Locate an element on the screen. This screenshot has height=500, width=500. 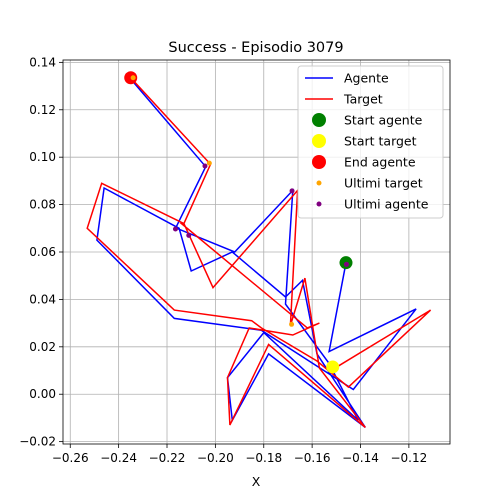
start-target-marker is located at coordinates (333, 367).